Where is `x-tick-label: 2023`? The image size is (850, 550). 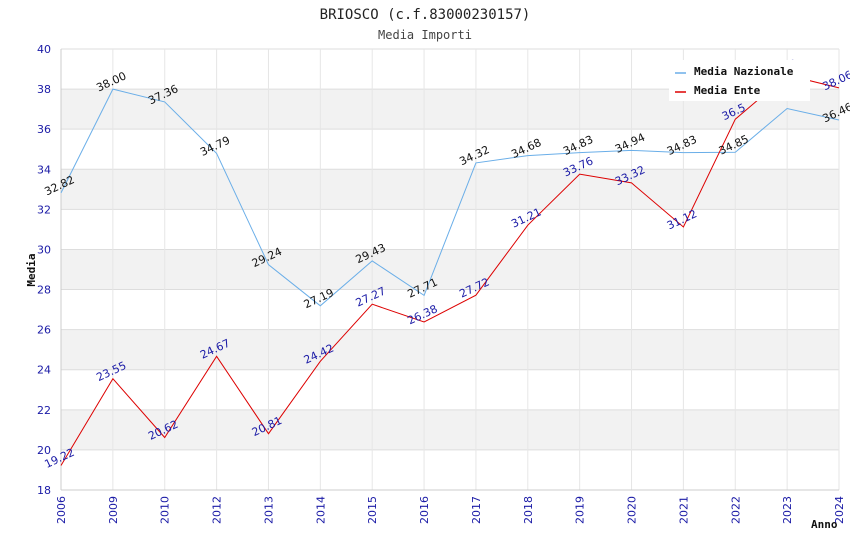
x-tick-label: 2023 is located at coordinates (787, 510).